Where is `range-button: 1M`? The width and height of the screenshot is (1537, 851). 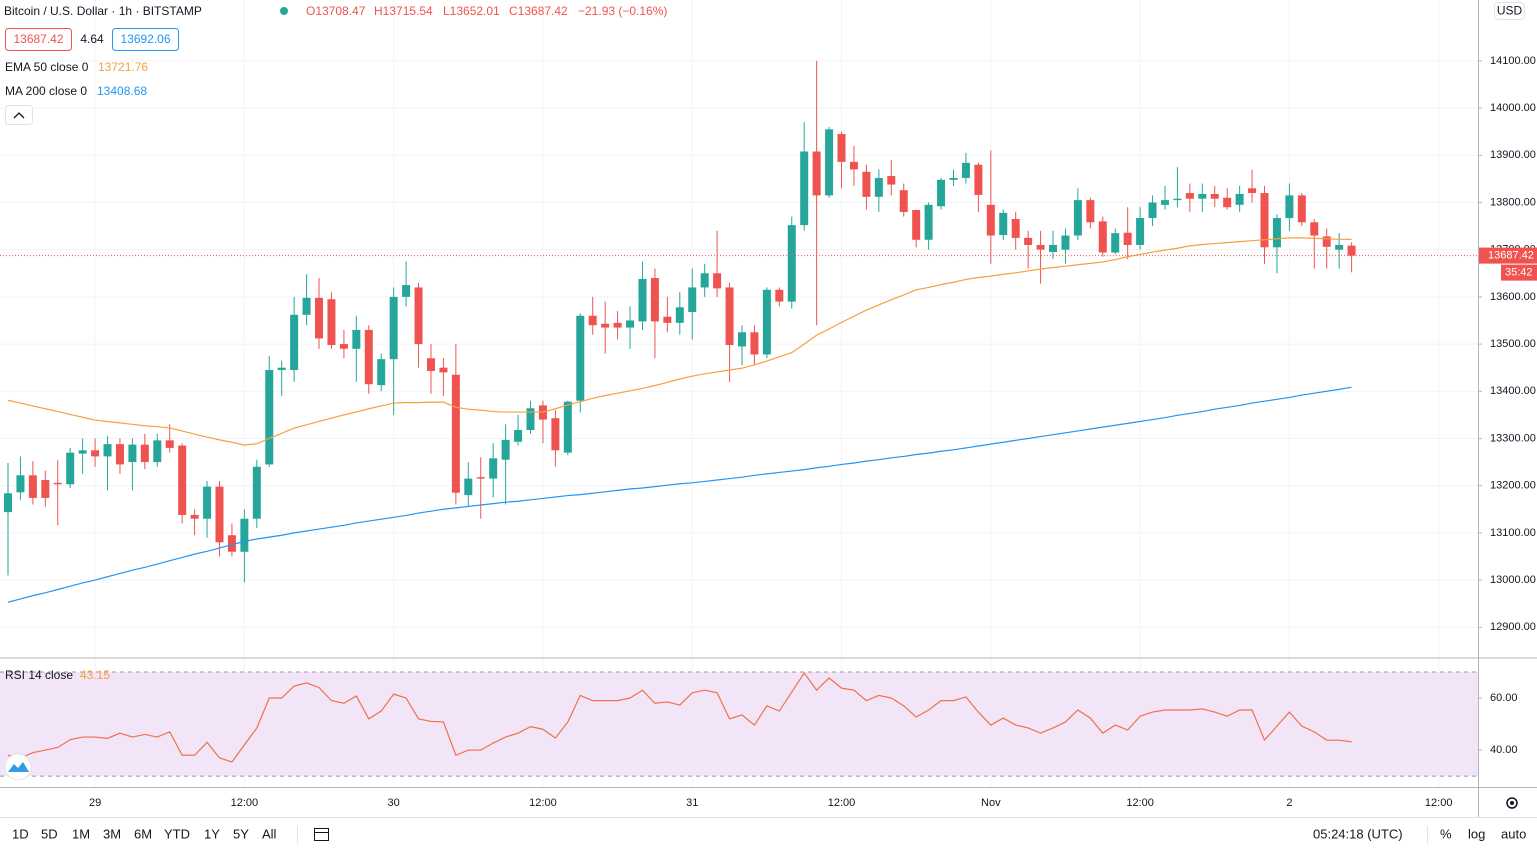
range-button: 1M is located at coordinates (81, 833).